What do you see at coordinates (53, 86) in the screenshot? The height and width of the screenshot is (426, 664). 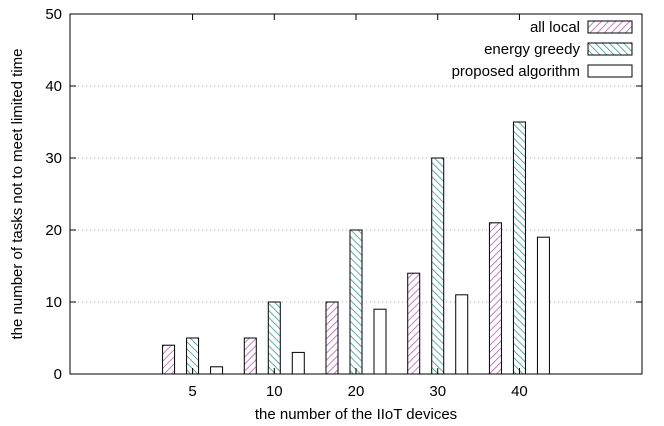 I see `y-tick-label: 40` at bounding box center [53, 86].